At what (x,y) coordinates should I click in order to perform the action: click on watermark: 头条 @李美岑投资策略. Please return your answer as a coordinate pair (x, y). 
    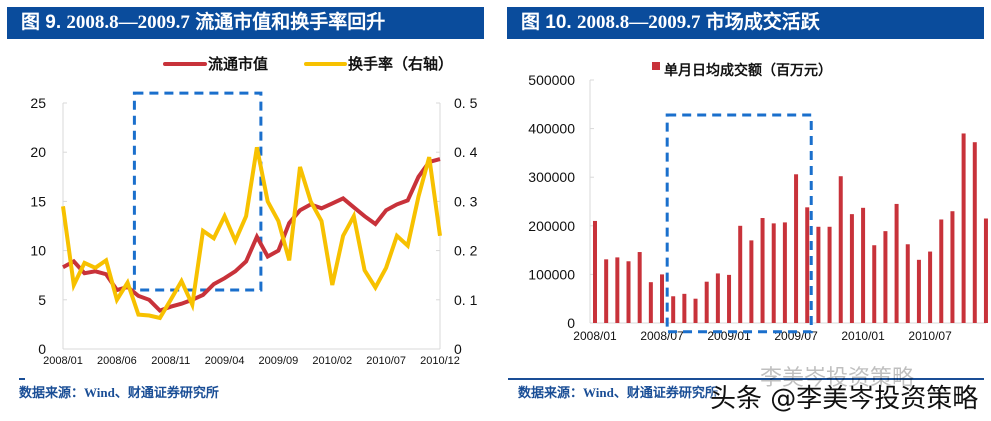
    Looking at the image, I should click on (844, 399).